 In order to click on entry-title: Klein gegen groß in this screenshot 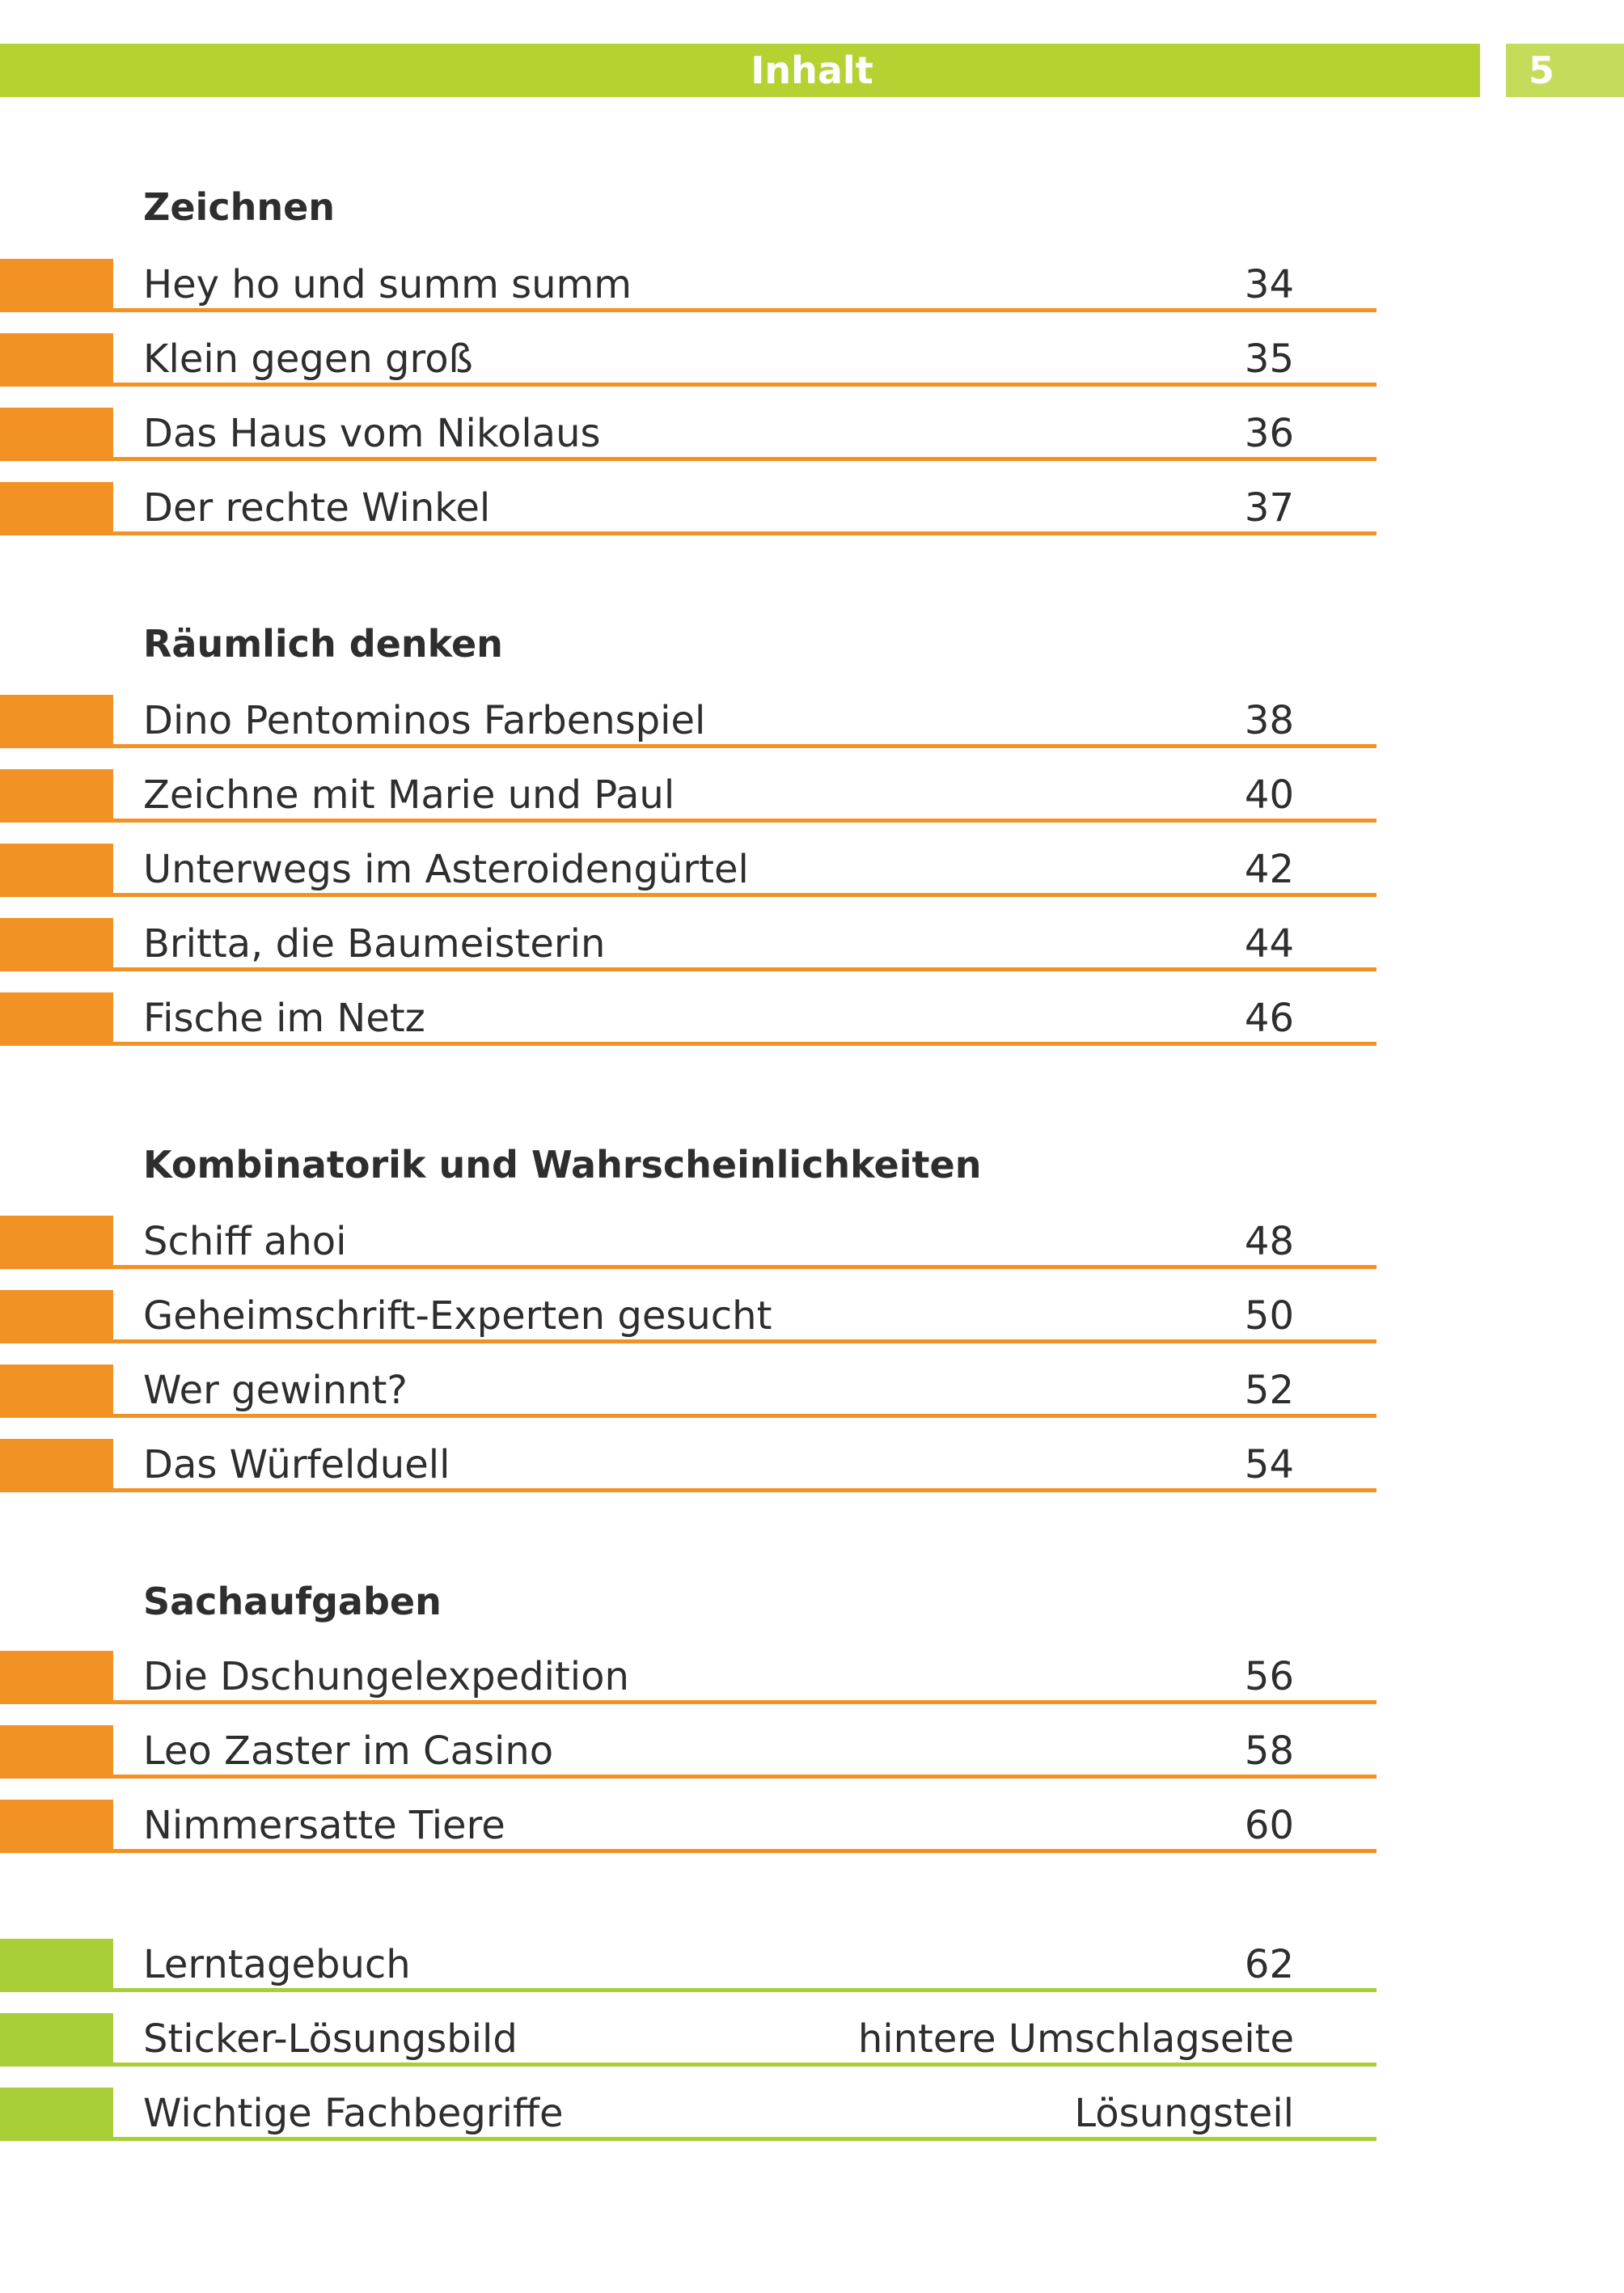, I will do `click(308, 359)`.